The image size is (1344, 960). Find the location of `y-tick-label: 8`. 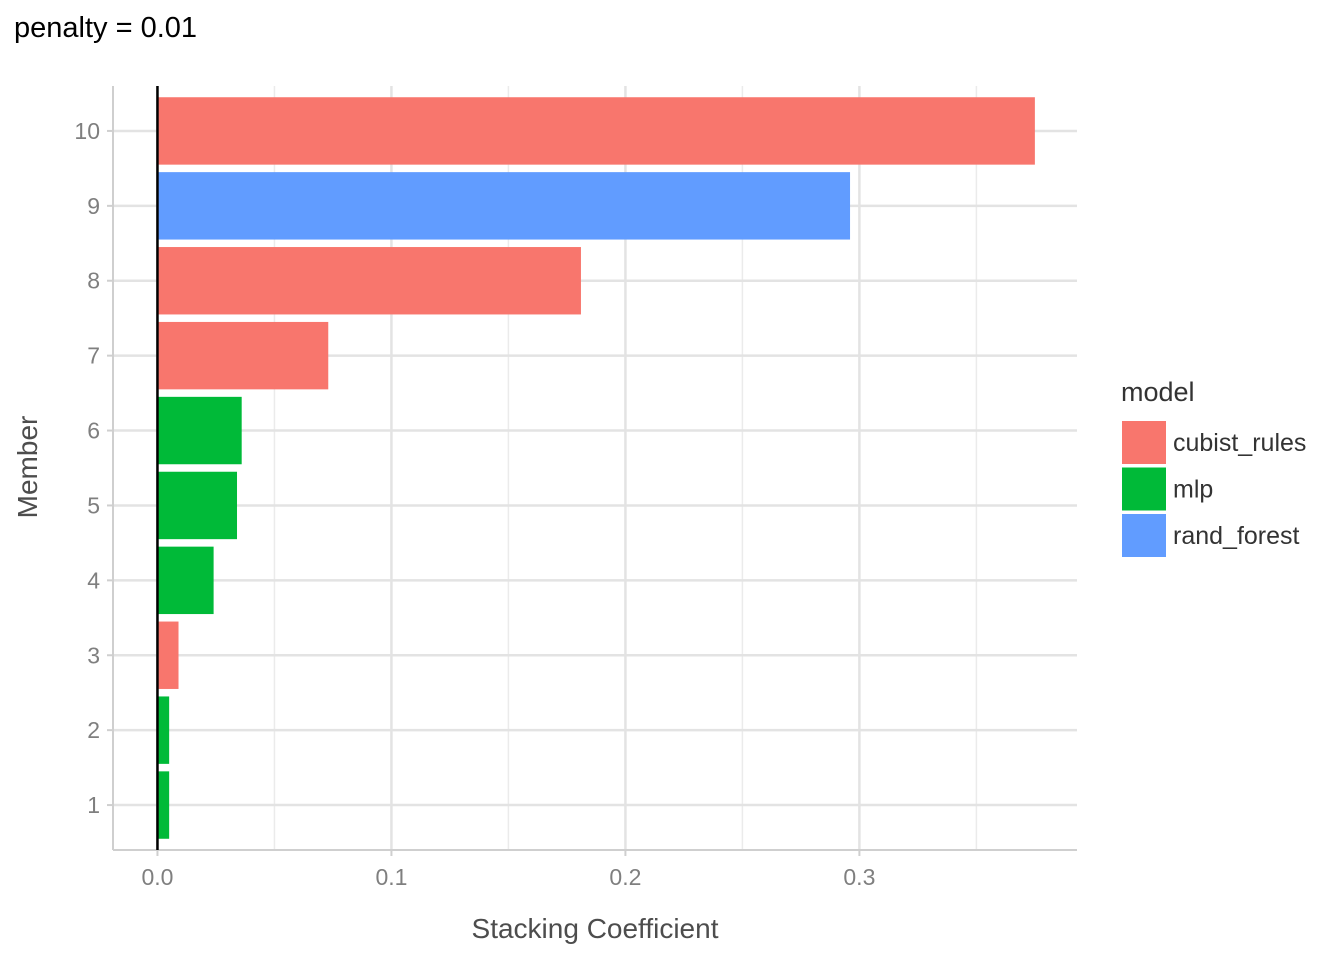

y-tick-label: 8 is located at coordinates (93, 281).